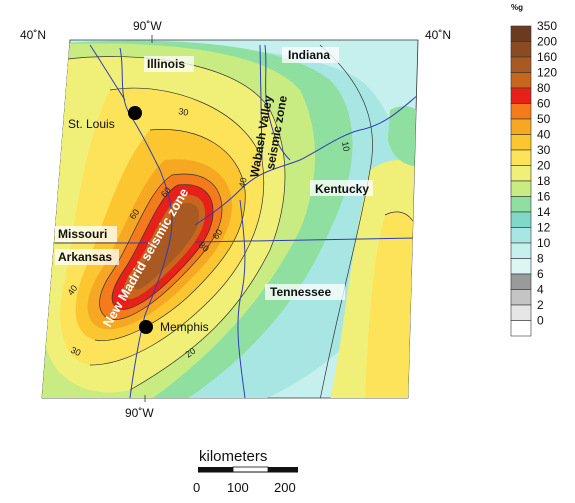  Describe the element at coordinates (544, 212) in the screenshot. I see `legend-label: 14` at that location.